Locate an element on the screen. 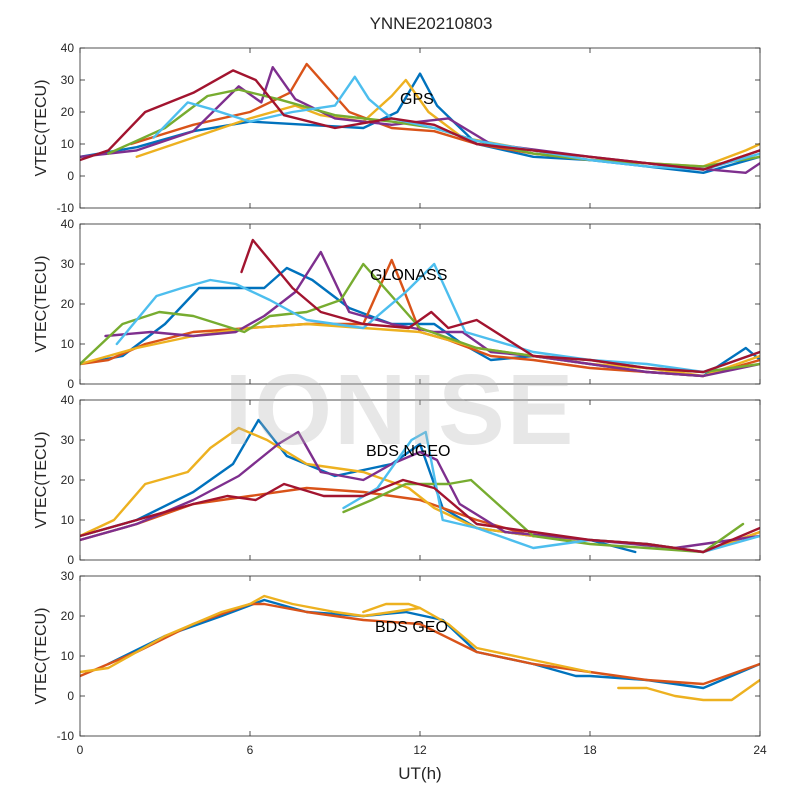 This screenshot has width=800, height=800. x-tick-label: 6 is located at coordinates (250, 750).